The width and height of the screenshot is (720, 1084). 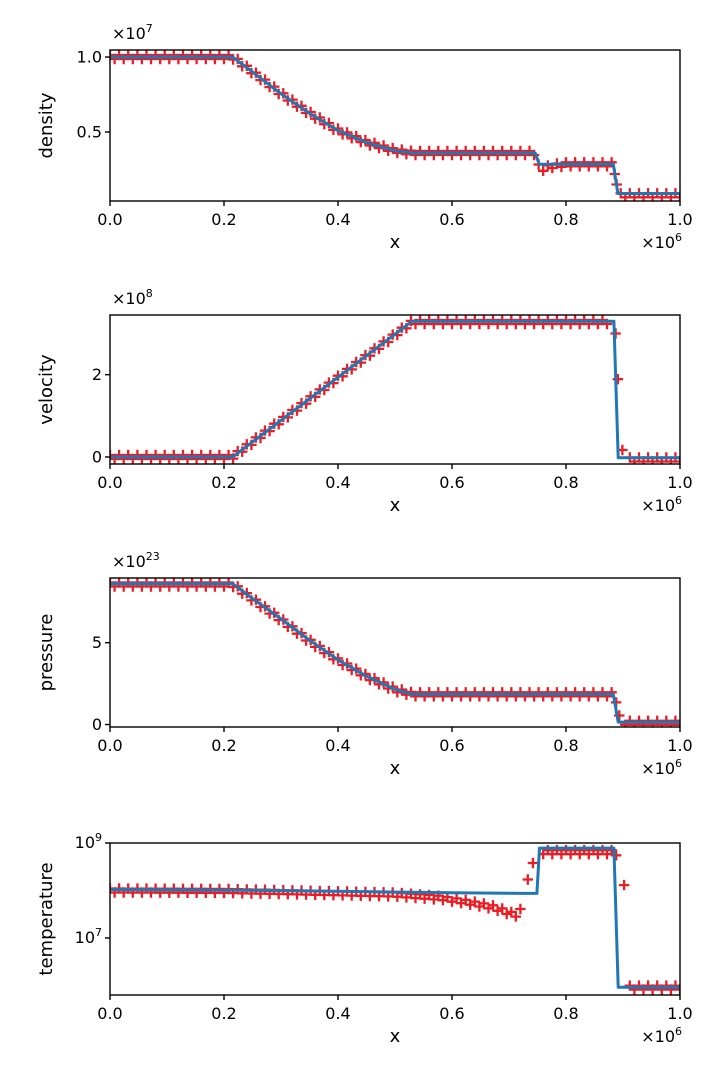 I want to click on y-tick-label: 10⁷, so click(x=88, y=936).